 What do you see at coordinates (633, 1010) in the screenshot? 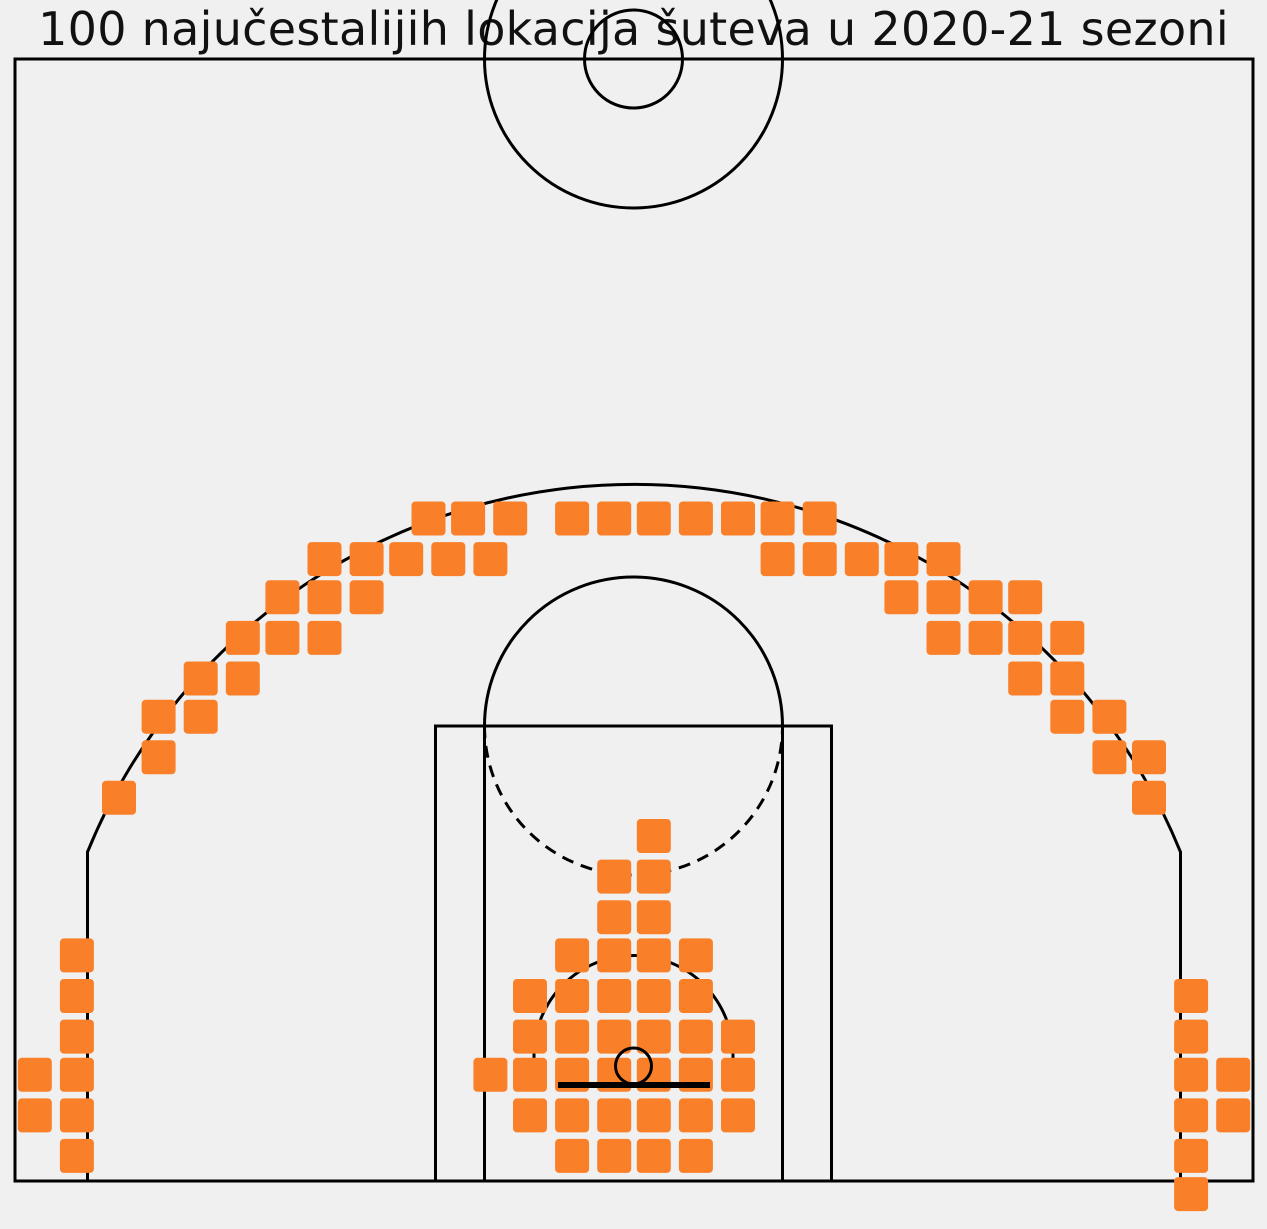
I see `restricted-area-arc` at bounding box center [633, 1010].